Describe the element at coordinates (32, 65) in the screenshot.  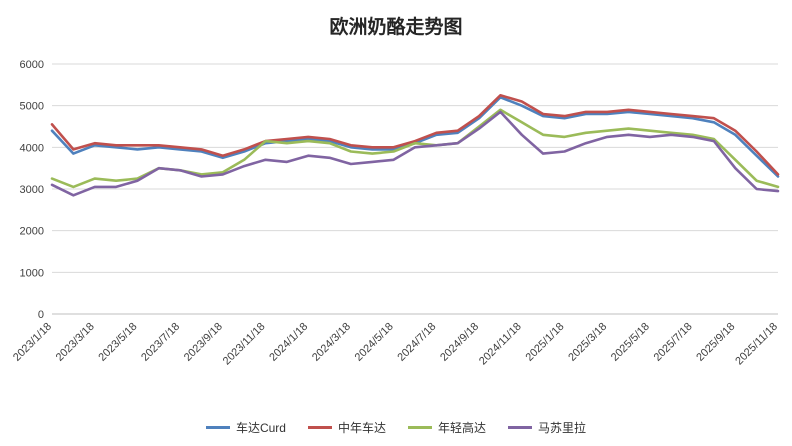
I see `y-tick-label: 6000` at that location.